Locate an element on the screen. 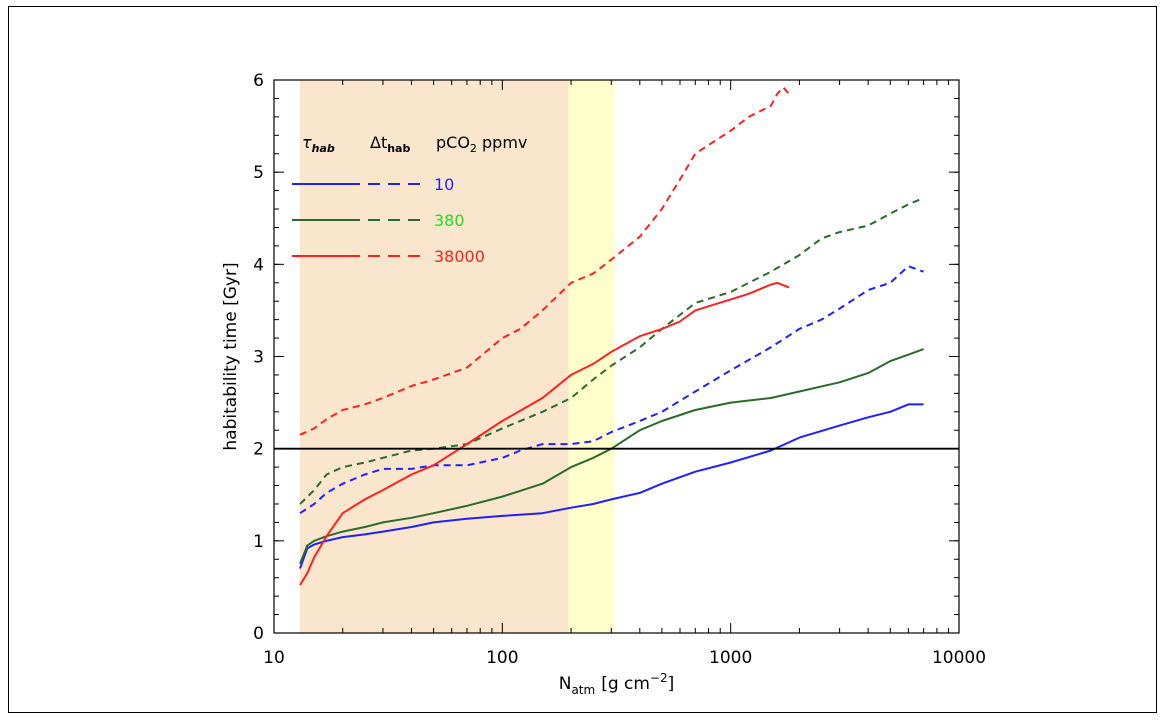  y-tick-label: 6 is located at coordinates (258, 81).